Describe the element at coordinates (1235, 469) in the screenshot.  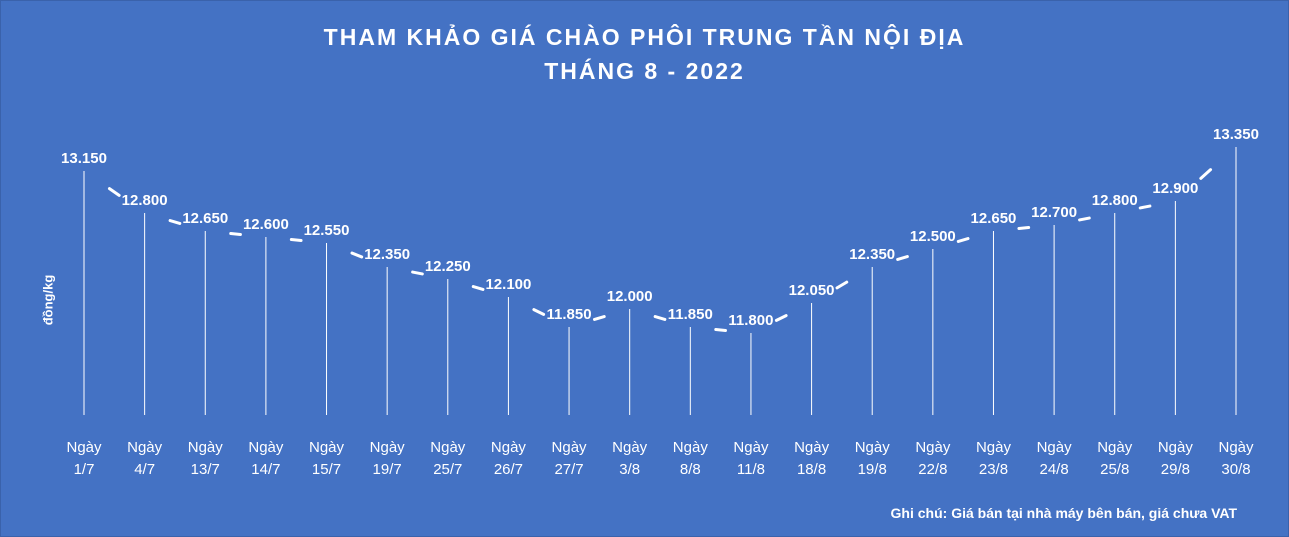
I see `x-tick-label: 30/8` at that location.